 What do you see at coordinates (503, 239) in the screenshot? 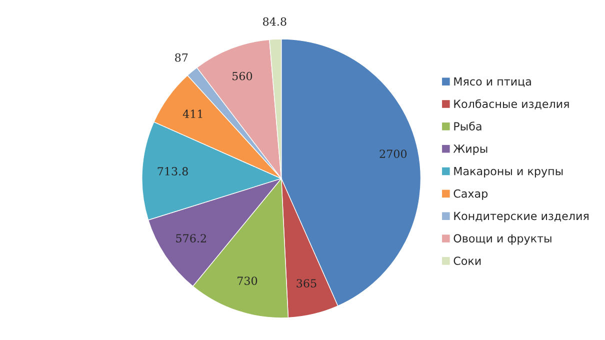
I see `legend-label: Овощи и фрукты` at bounding box center [503, 239].